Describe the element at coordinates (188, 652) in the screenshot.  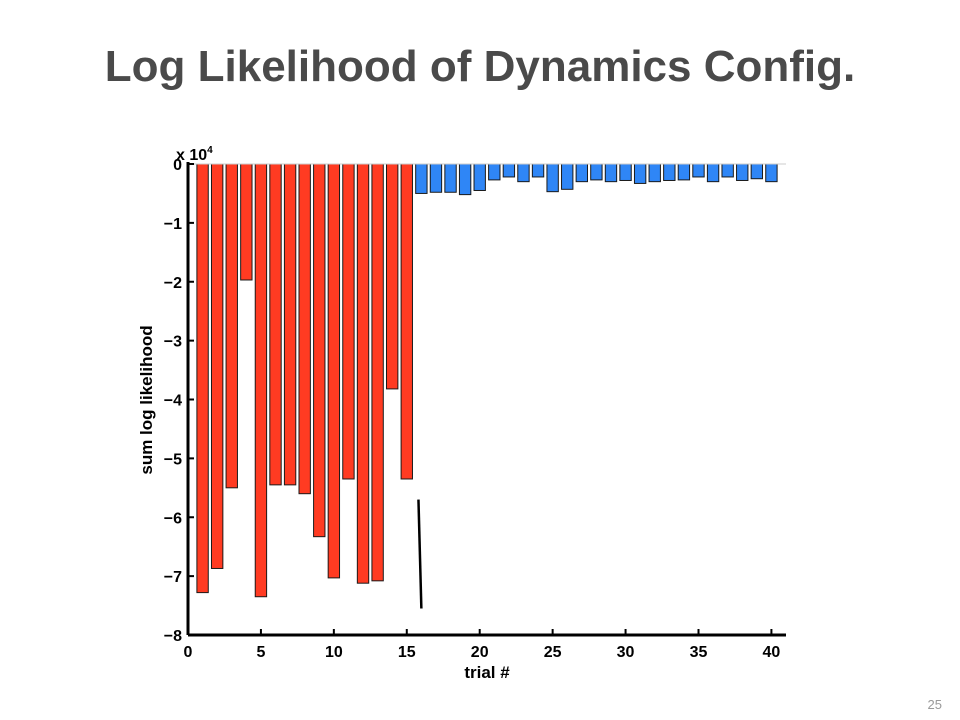
I see `x-tick-label: 0` at that location.